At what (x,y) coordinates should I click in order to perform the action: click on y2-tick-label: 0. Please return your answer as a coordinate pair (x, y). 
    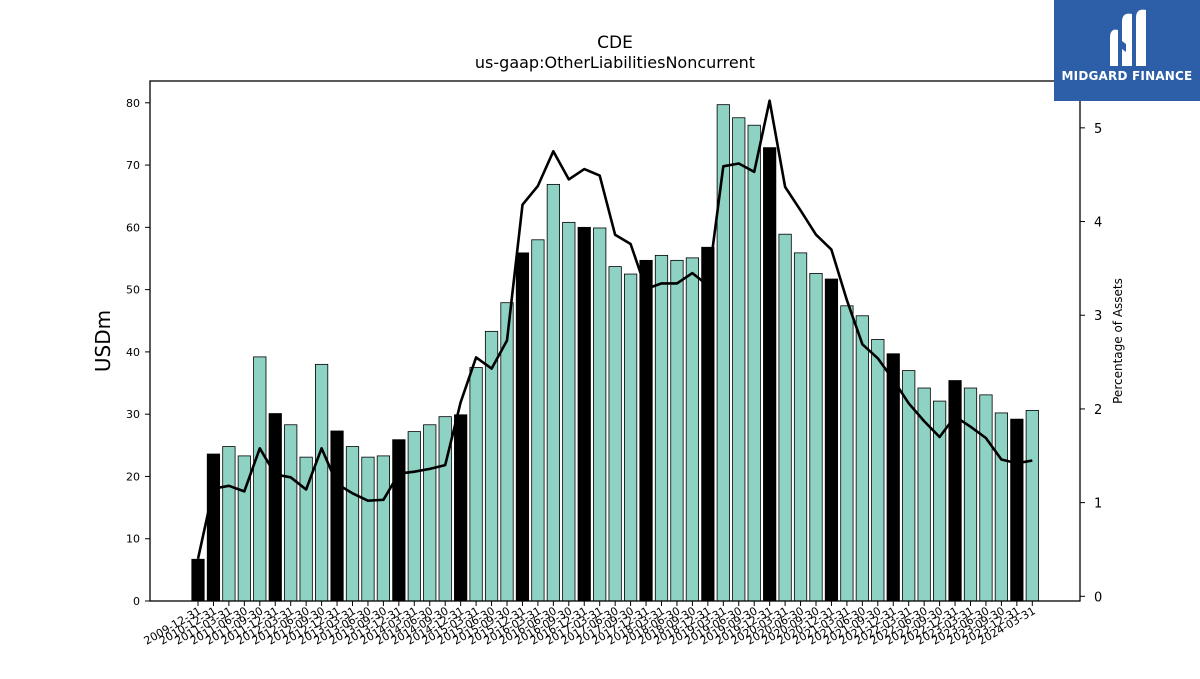
    Looking at the image, I should click on (1098, 597).